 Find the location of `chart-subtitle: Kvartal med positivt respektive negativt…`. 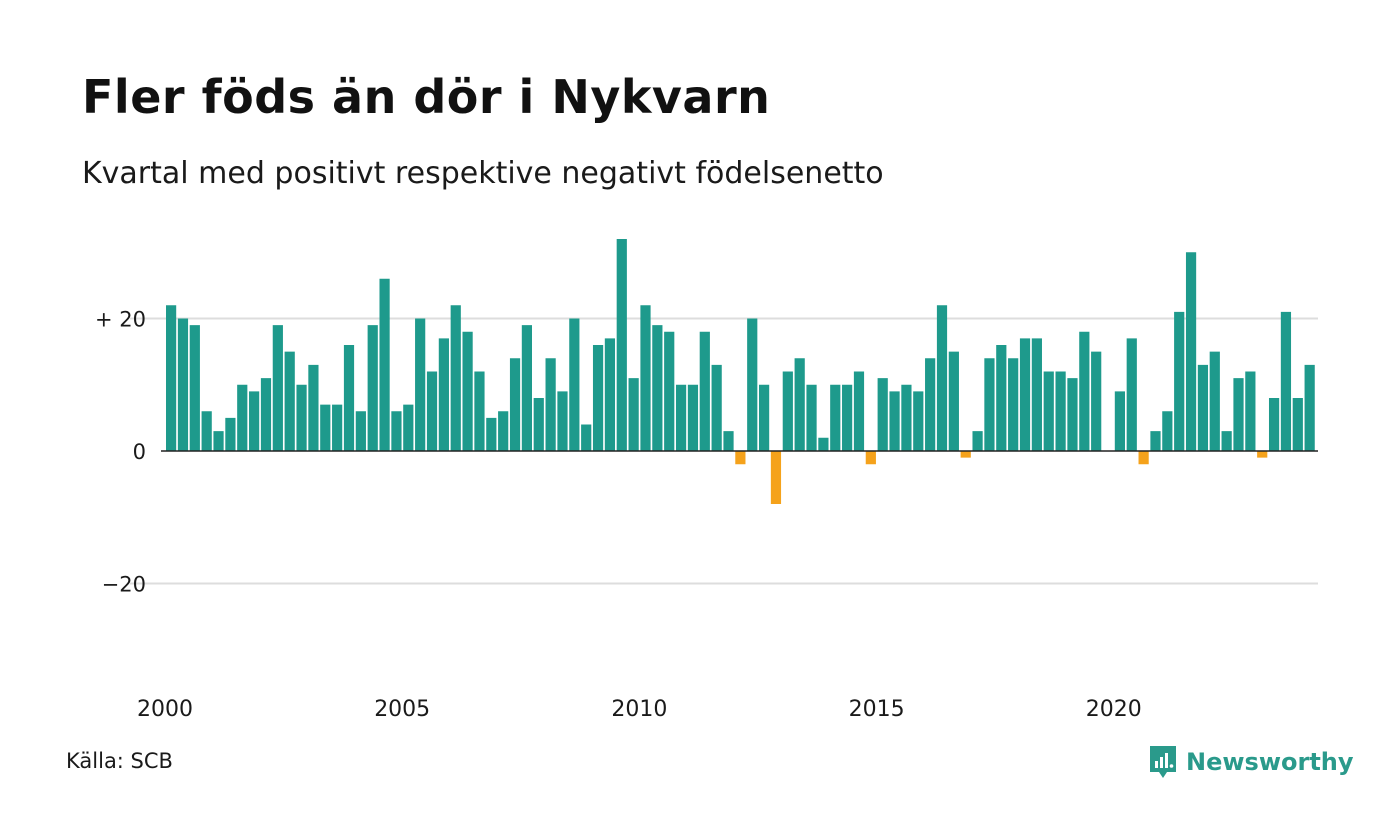

chart-subtitle: Kvartal med positivt respektive negativt… is located at coordinates (483, 173).